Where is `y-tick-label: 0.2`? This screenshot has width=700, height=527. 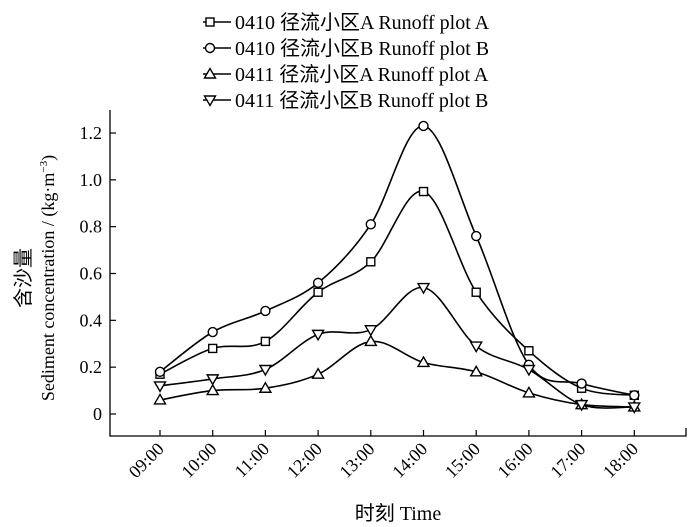
y-tick-label: 0.2 is located at coordinates (91, 367).